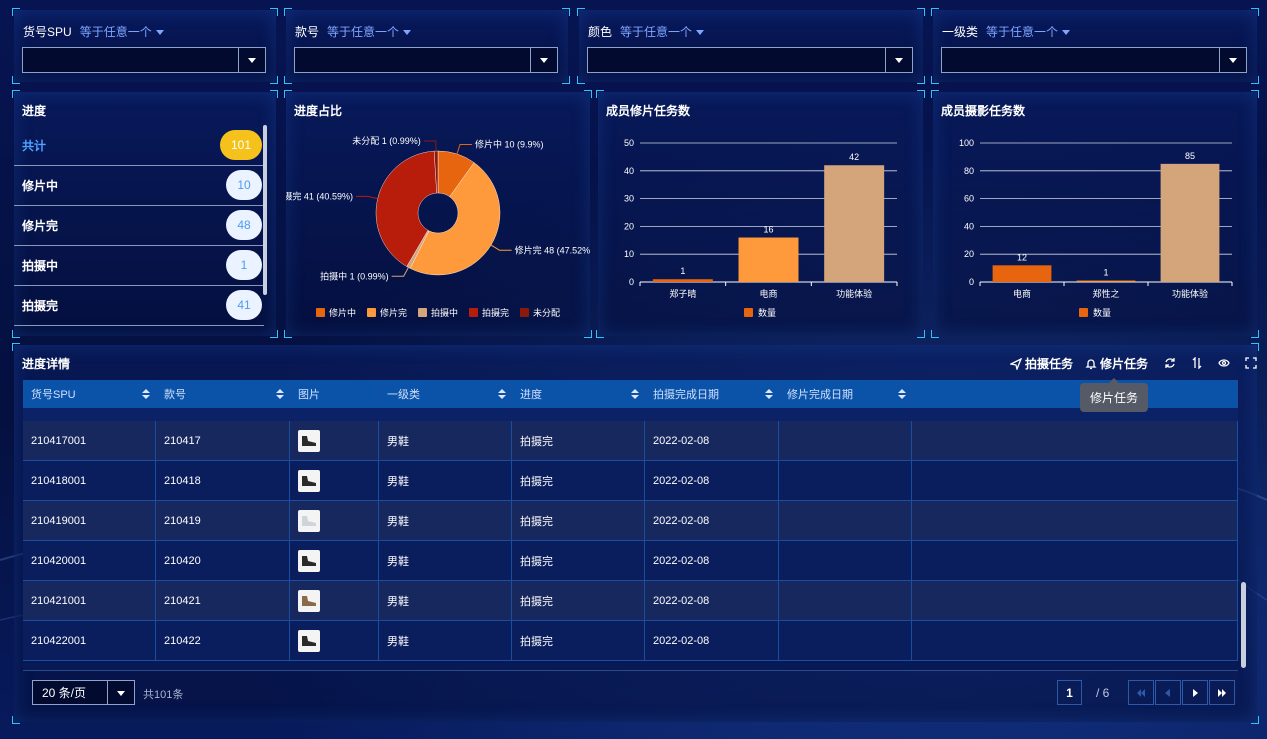 The width and height of the screenshot is (1267, 739). What do you see at coordinates (223, 601) in the screenshot?
I see `table-cell: 210421` at bounding box center [223, 601].